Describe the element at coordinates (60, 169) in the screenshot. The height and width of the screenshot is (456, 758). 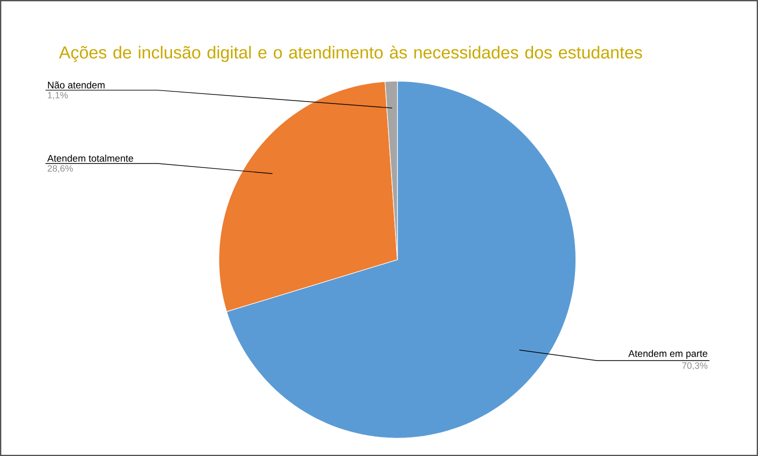
I see `data-label: 28,6%` at that location.